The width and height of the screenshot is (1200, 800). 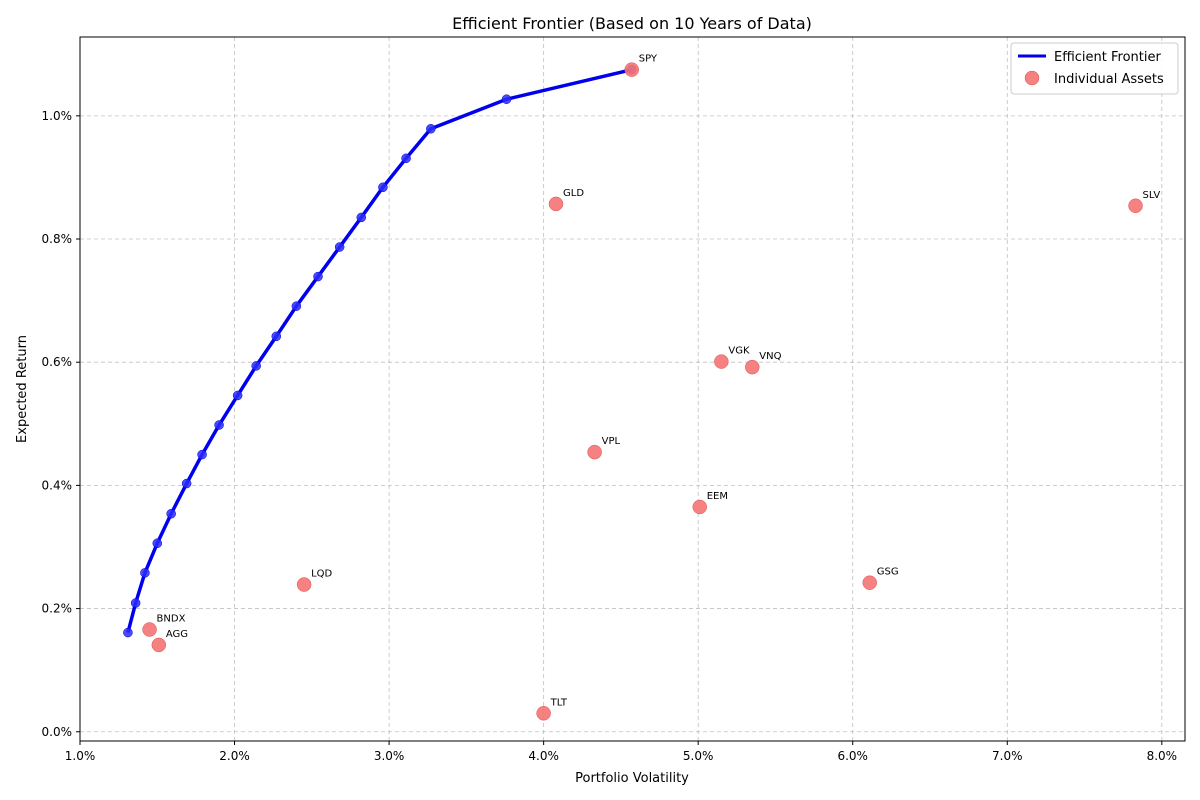 I want to click on x-tick-label: 5.0%, so click(x=698, y=756).